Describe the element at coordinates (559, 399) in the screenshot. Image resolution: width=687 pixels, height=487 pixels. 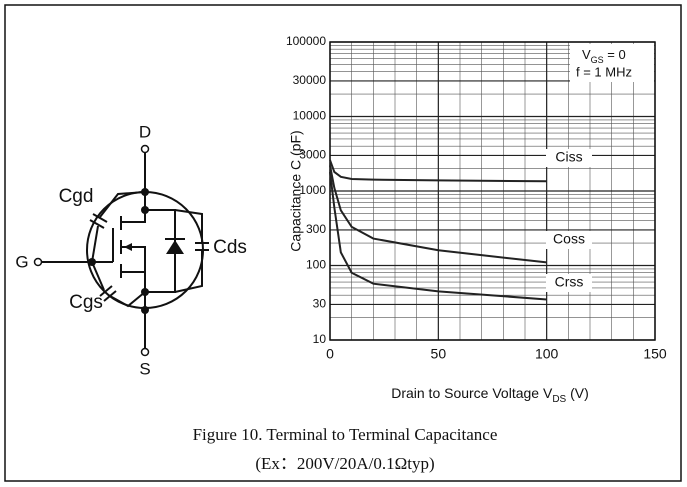
I see `x-label-sub: DS` at that location.